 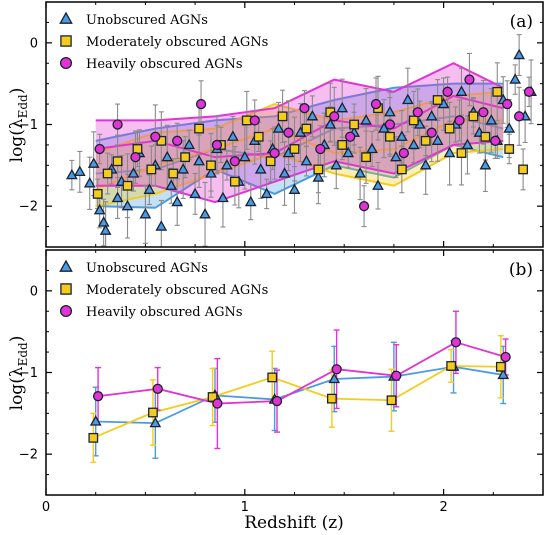 What do you see at coordinates (177, 42) in the screenshot?
I see `panel-a-legend-label: Moderately obscured AGNs` at bounding box center [177, 42].